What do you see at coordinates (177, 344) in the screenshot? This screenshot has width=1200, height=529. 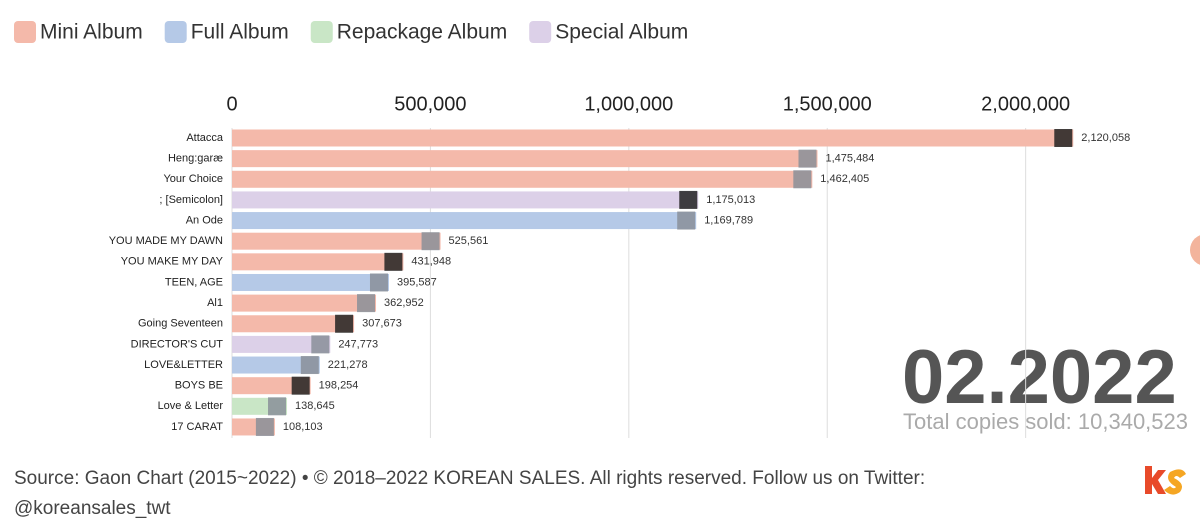 I see `category-label: DIRECTOR'S CUT` at bounding box center [177, 344].